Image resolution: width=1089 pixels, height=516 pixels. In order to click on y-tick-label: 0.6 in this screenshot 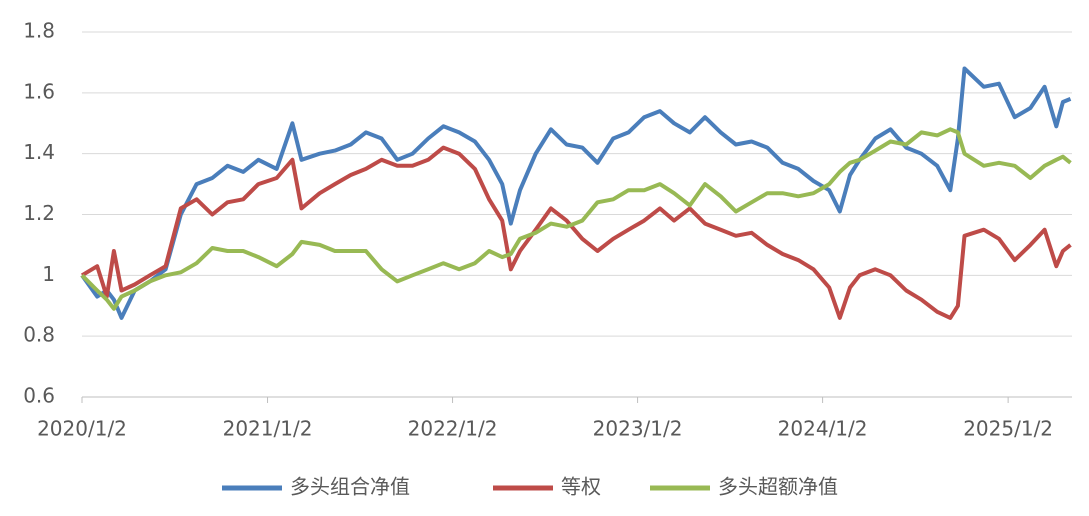, I will do `click(39, 396)`.